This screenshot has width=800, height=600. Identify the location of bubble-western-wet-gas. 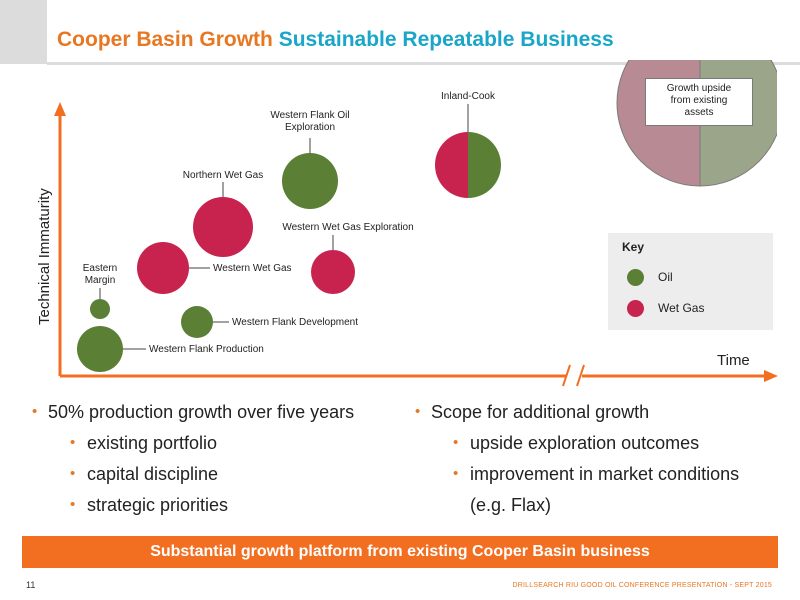
(163, 268).